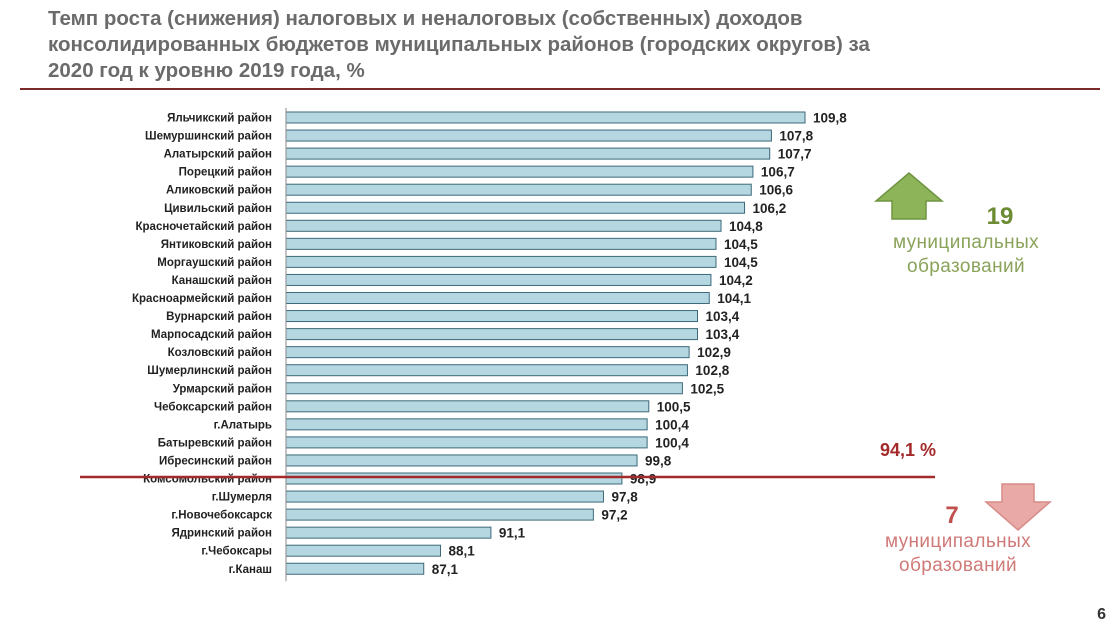 The width and height of the screenshot is (1120, 630). I want to click on value-label: 104,1, so click(734, 298).